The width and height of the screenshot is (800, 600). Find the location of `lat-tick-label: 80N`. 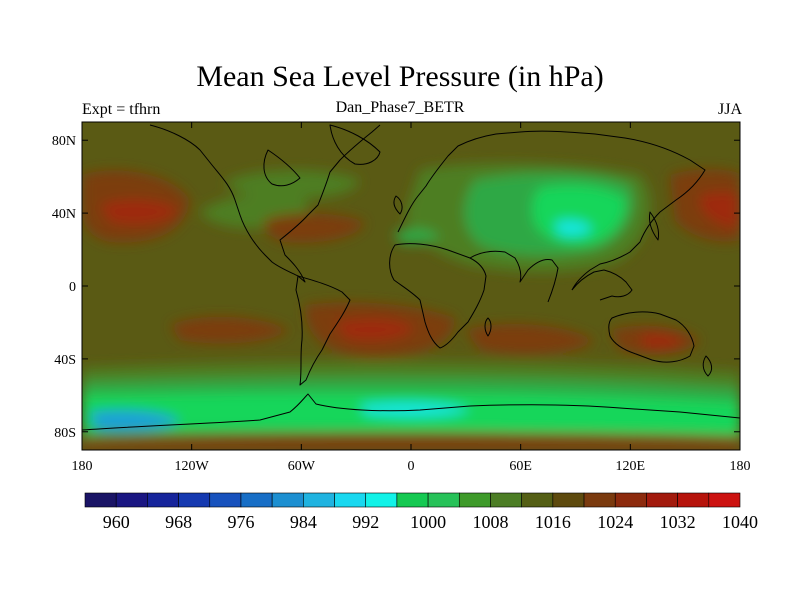

lat-tick-label: 80N is located at coordinates (64, 141).